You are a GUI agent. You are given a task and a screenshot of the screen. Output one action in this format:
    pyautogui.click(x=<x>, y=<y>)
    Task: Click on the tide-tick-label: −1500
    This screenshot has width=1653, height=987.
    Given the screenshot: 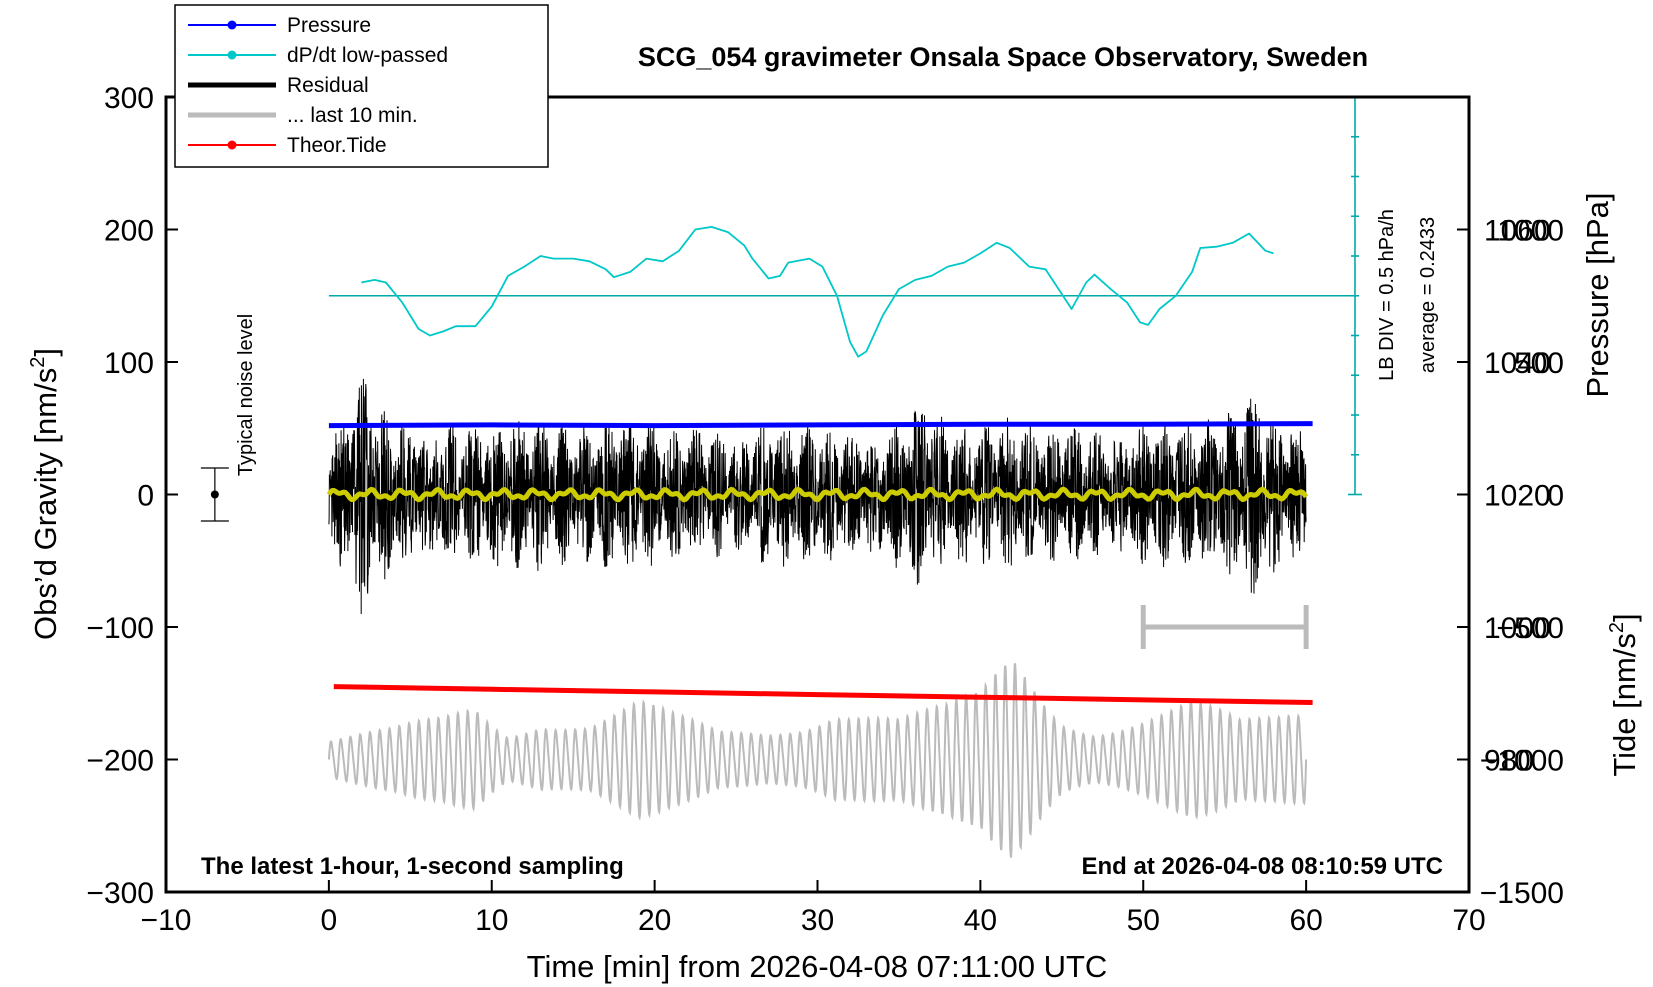 What is the action you would take?
    pyautogui.click(x=1522, y=893)
    